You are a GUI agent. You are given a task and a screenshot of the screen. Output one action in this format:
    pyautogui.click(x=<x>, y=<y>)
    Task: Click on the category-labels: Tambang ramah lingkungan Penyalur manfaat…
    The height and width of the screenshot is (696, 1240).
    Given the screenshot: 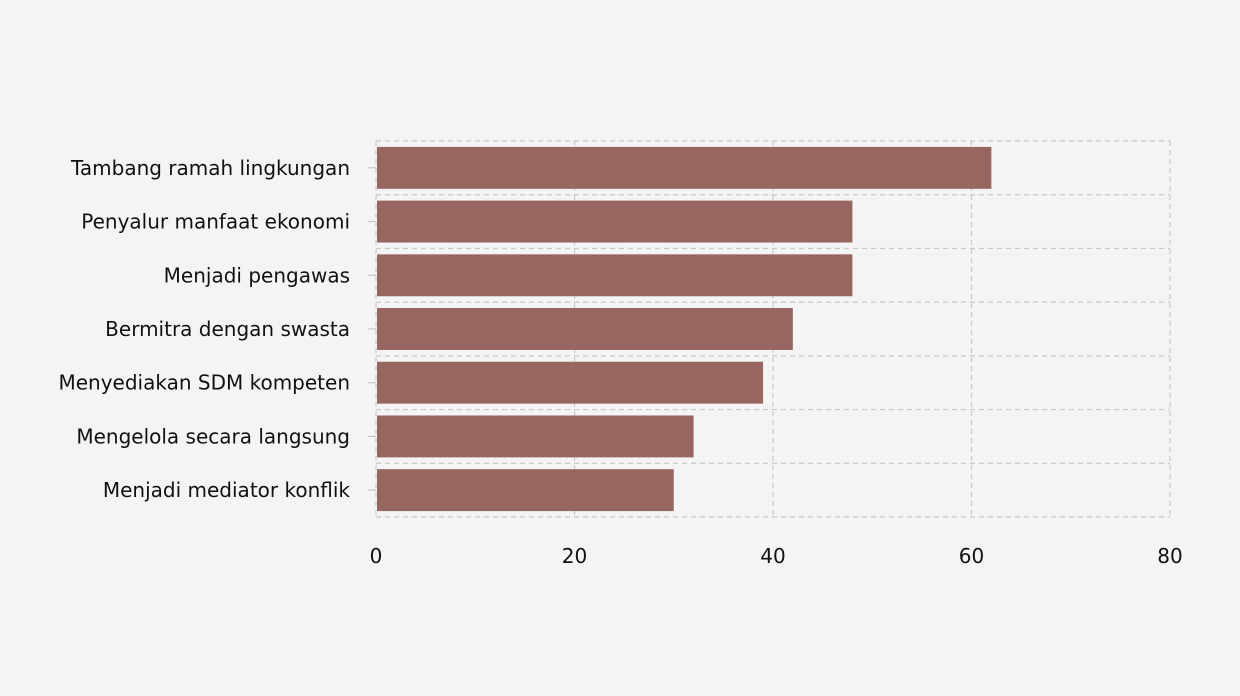 What is the action you would take?
    pyautogui.click(x=204, y=329)
    